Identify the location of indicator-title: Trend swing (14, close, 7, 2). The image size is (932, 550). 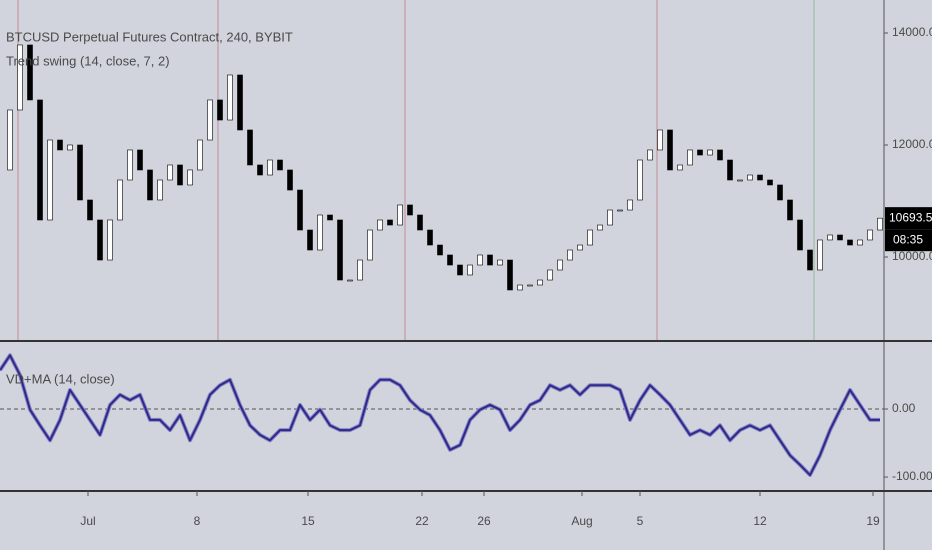
(88, 60).